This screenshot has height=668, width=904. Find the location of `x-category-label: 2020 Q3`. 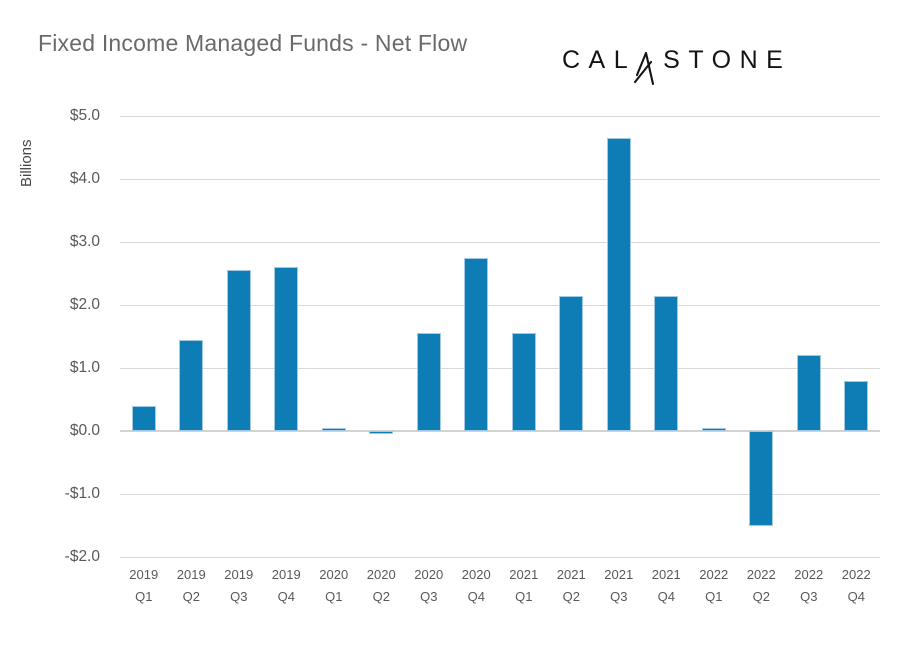

x-category-label: 2020 Q3 is located at coordinates (429, 586).